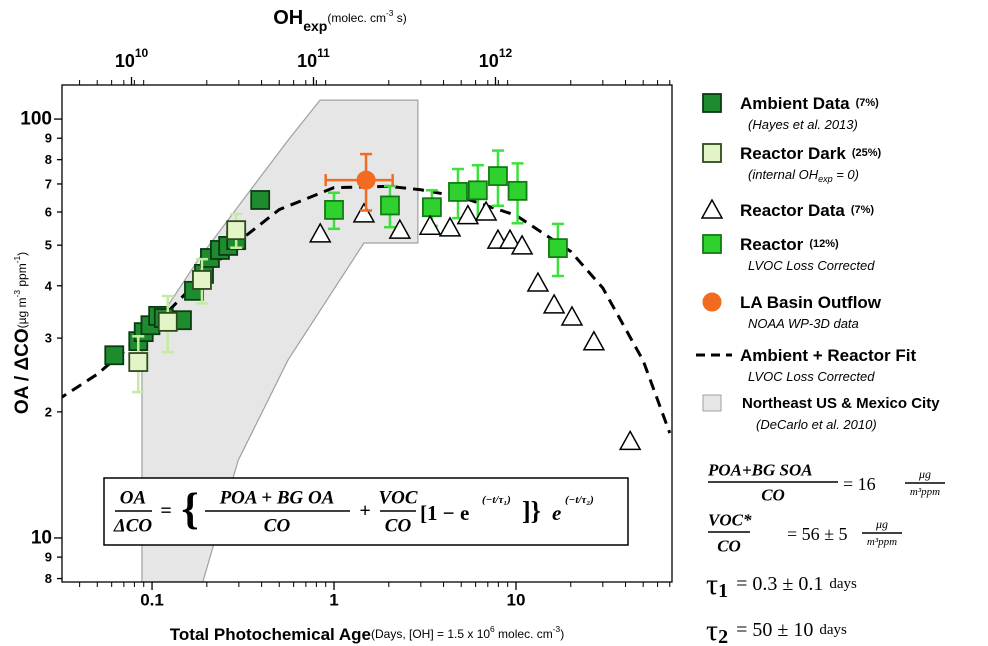 The image size is (988, 646). What do you see at coordinates (859, 484) in the screenshot?
I see `parameter-text: = 16` at bounding box center [859, 484].